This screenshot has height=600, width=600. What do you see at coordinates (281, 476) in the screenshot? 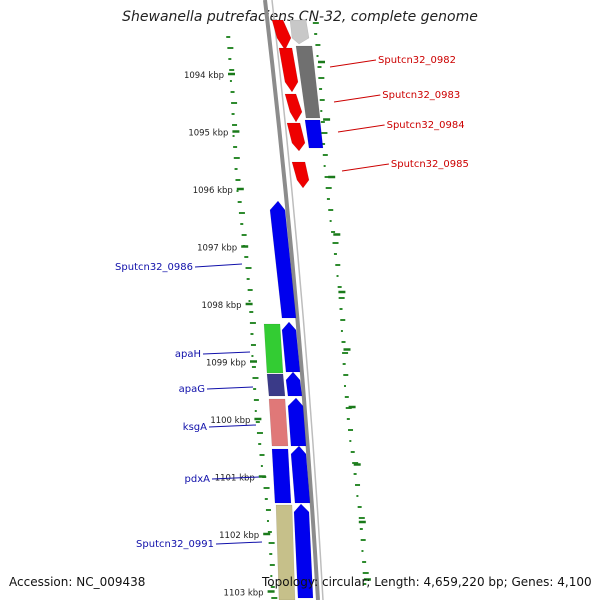
I see `gene-blue-pdxA` at bounding box center [281, 476].